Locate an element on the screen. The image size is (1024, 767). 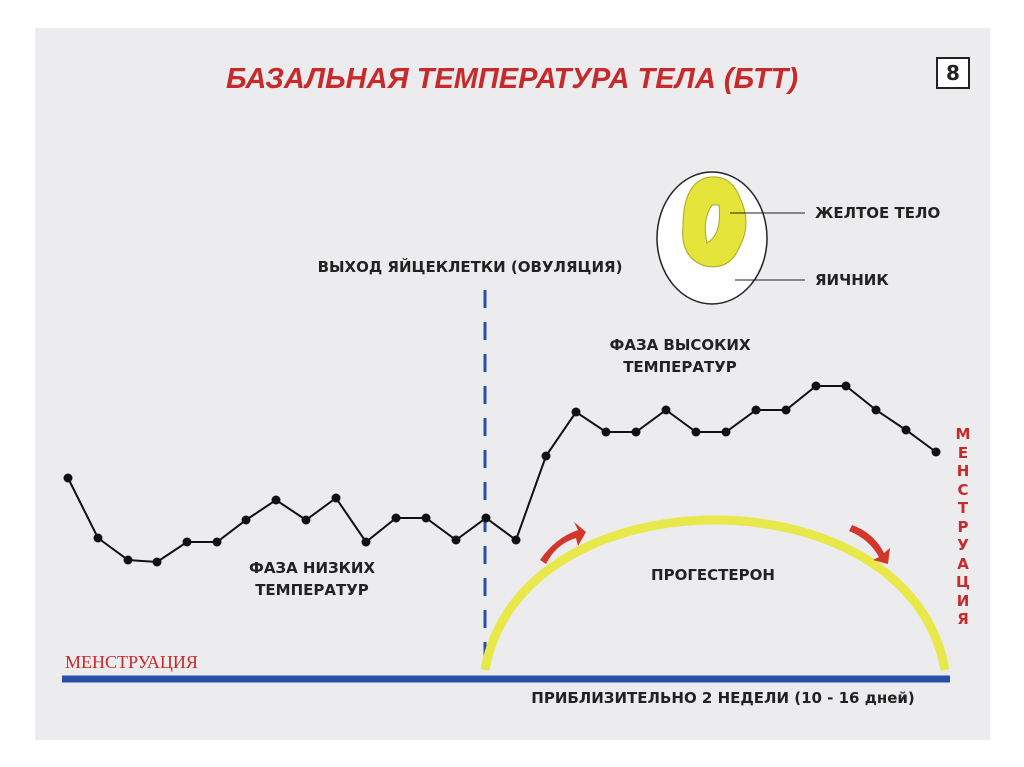
progesterone-arc is located at coordinates (715, 593).